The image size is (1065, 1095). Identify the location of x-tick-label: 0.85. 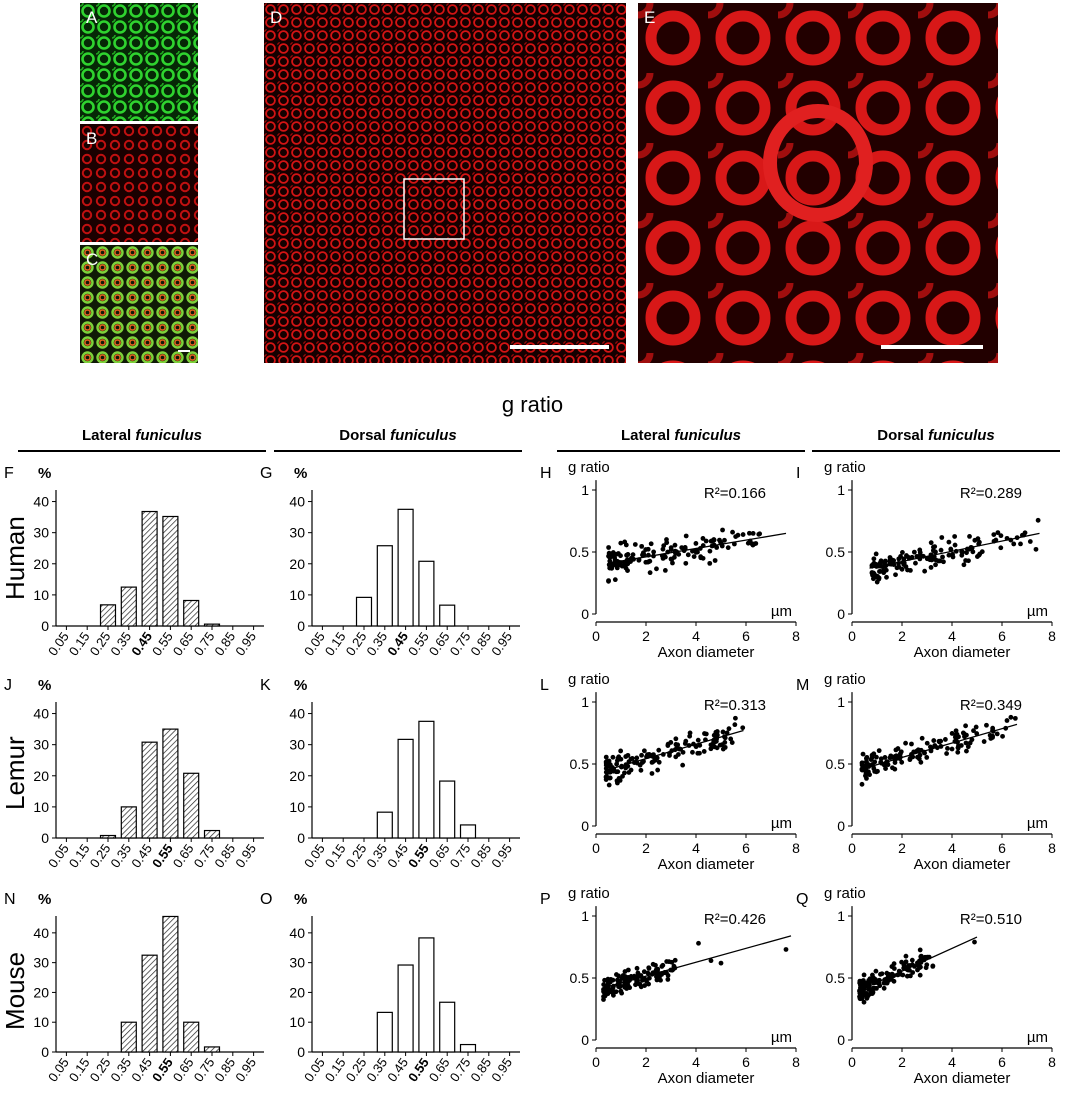
(224, 643).